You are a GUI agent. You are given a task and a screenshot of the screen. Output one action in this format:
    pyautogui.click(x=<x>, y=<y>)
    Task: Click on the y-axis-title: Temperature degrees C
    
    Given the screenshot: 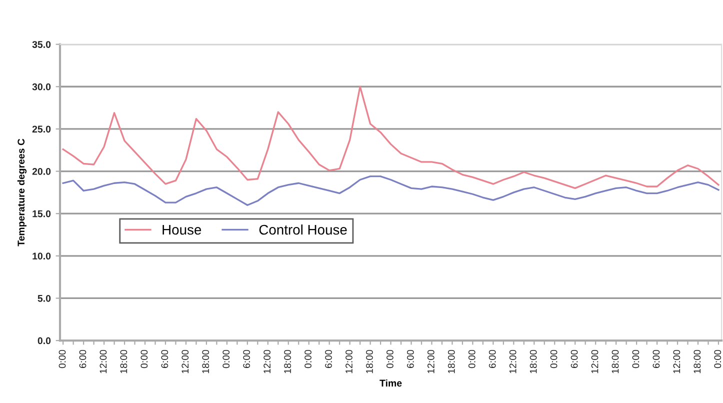 What is the action you would take?
    pyautogui.click(x=22, y=192)
    